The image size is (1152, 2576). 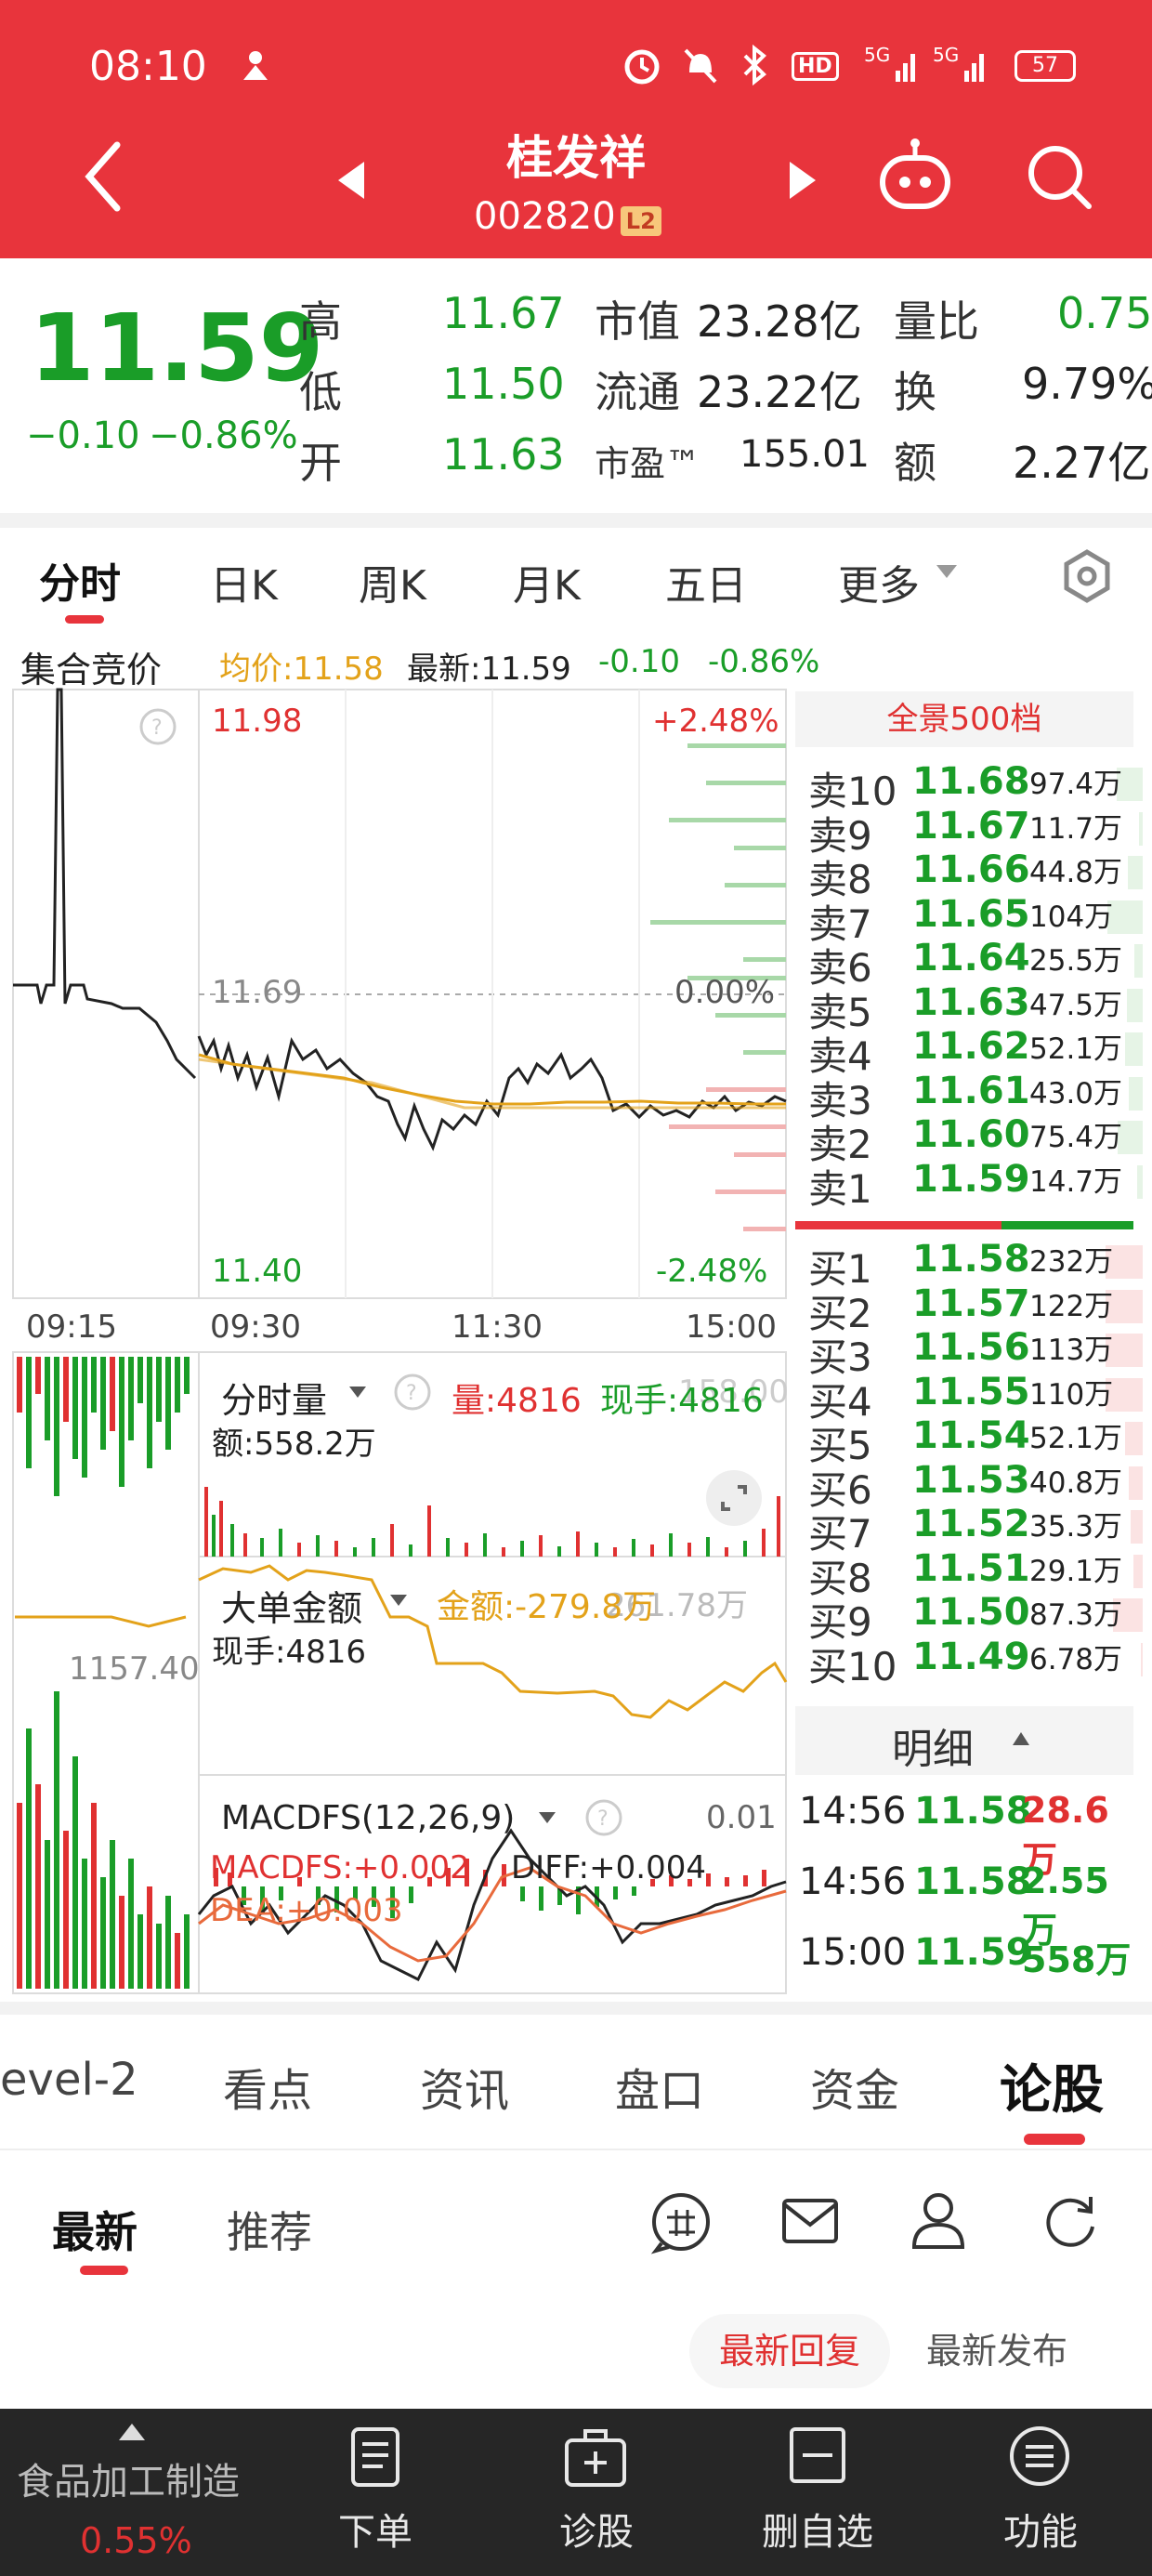 What do you see at coordinates (1052, 2090) in the screenshot?
I see `tab-discuss: 论股` at bounding box center [1052, 2090].